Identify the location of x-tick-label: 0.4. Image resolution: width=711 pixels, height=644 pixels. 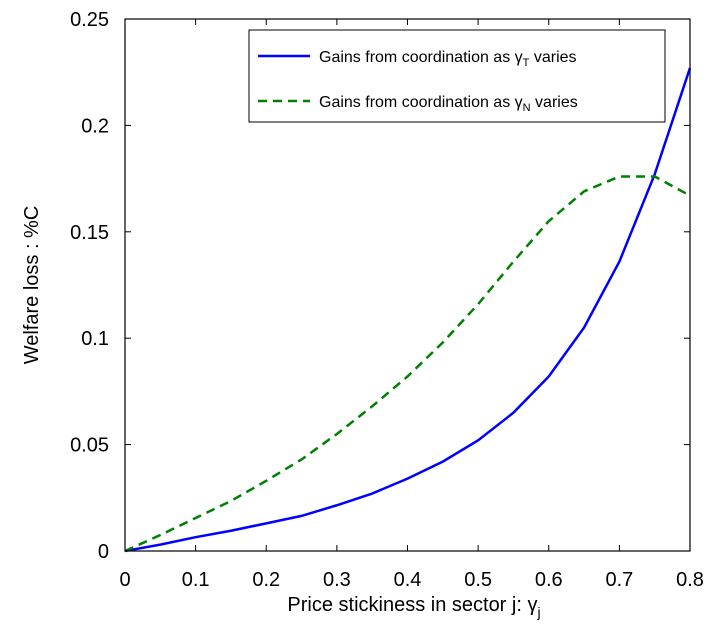
(408, 580).